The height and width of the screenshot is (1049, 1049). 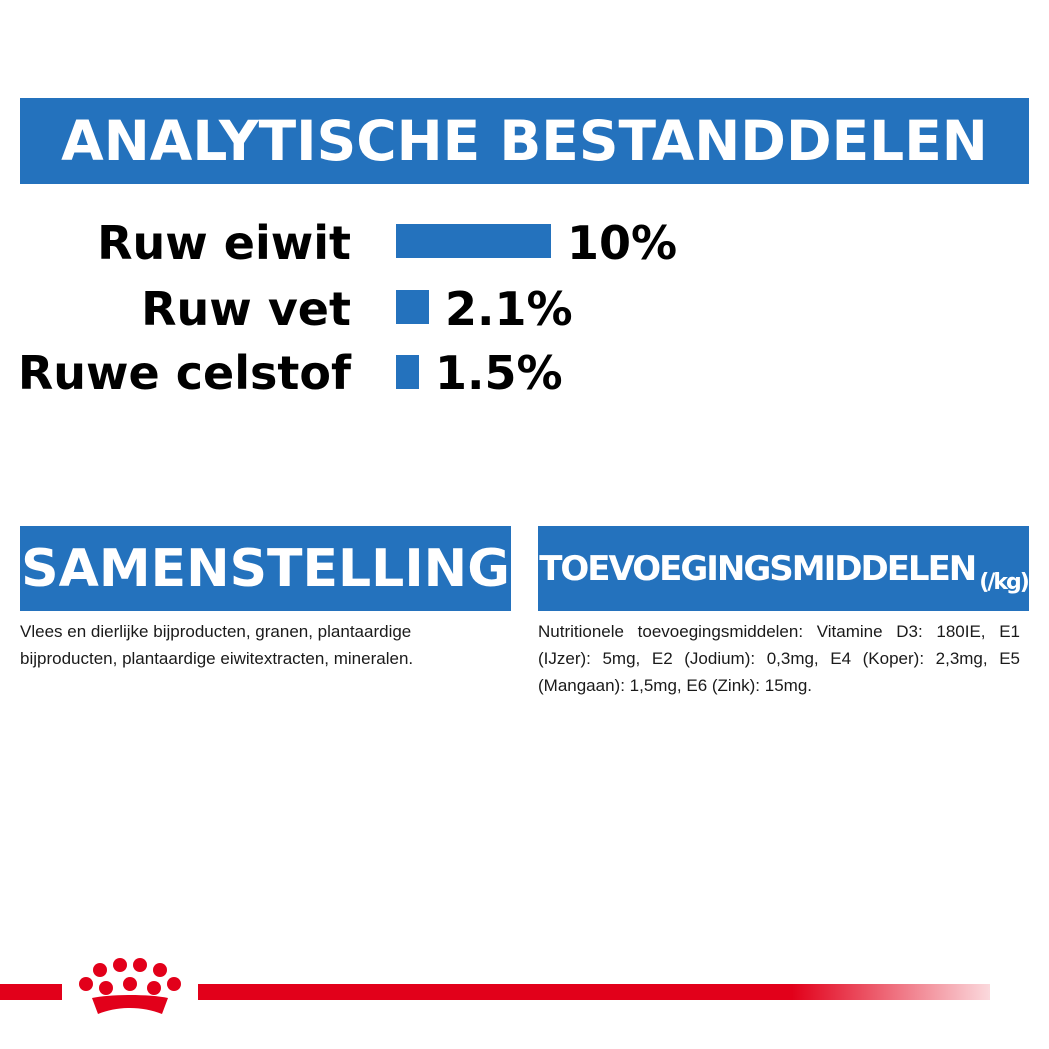 I want to click on nutrient-value: 1.5%, so click(x=499, y=373).